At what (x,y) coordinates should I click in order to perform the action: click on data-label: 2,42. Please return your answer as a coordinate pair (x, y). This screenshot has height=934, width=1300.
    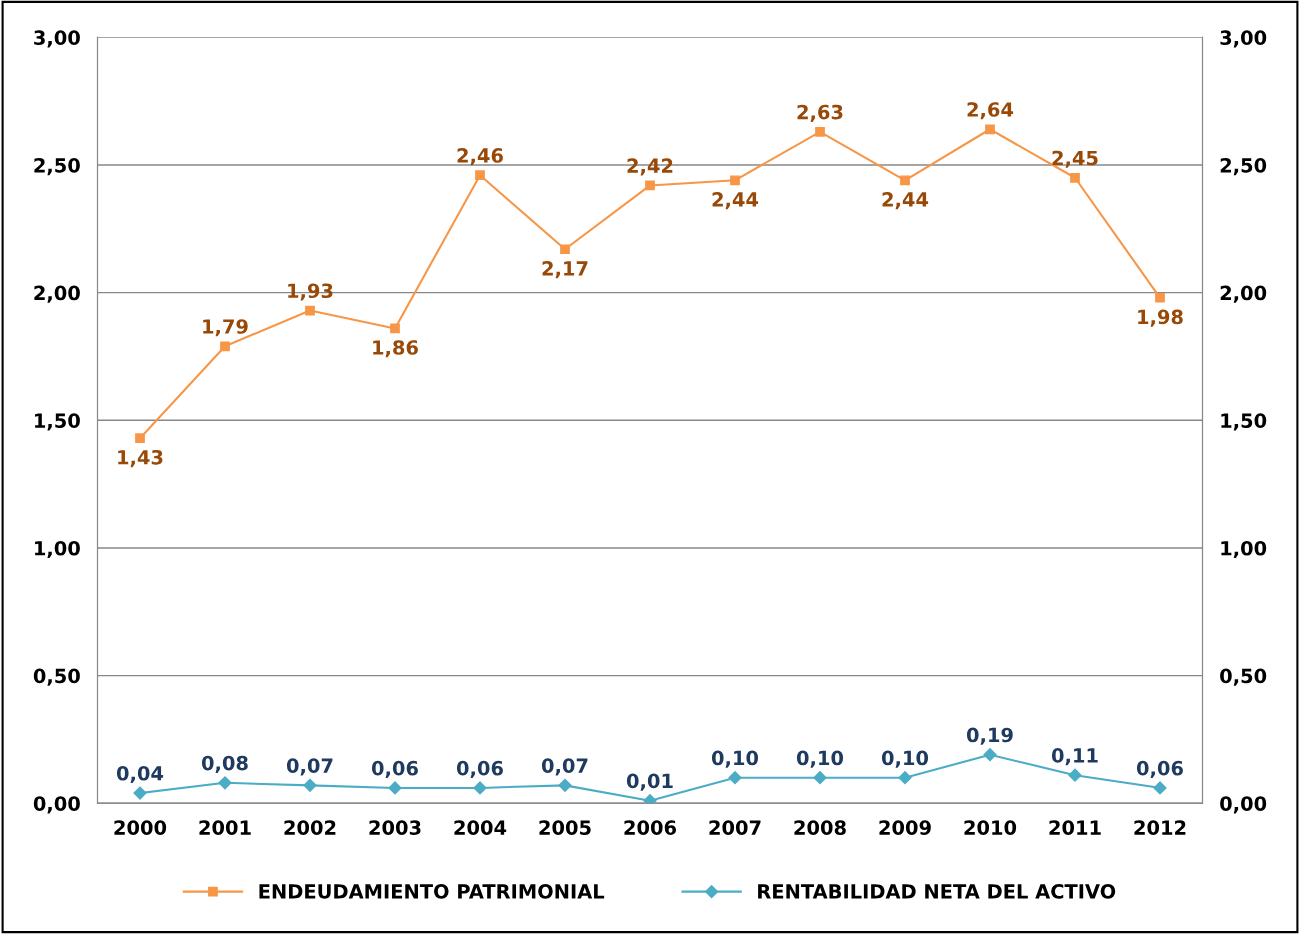
    Looking at the image, I should click on (650, 167).